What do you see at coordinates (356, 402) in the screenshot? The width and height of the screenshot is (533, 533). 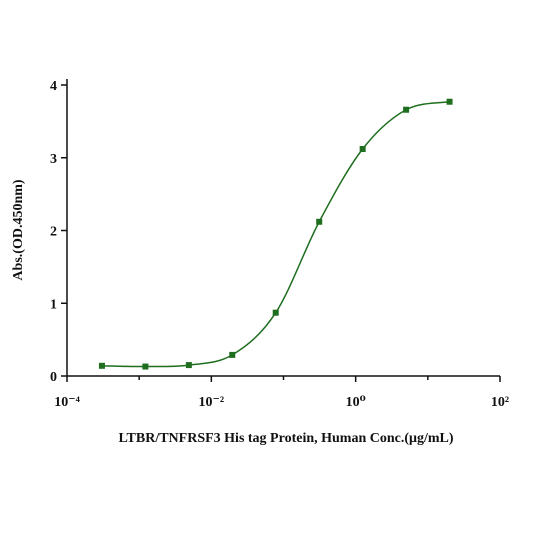 I see `x-tick-label: 10⁰` at bounding box center [356, 402].